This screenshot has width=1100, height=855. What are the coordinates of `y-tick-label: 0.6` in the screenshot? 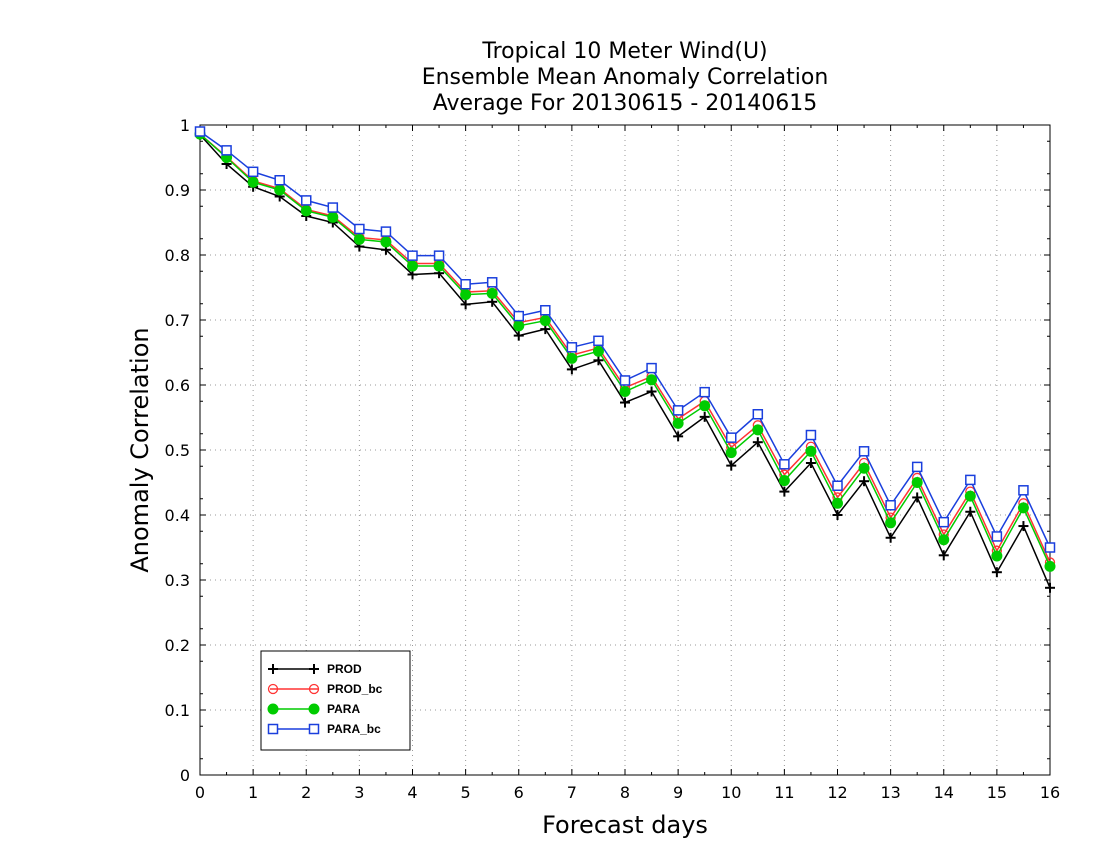 It's located at (177, 385).